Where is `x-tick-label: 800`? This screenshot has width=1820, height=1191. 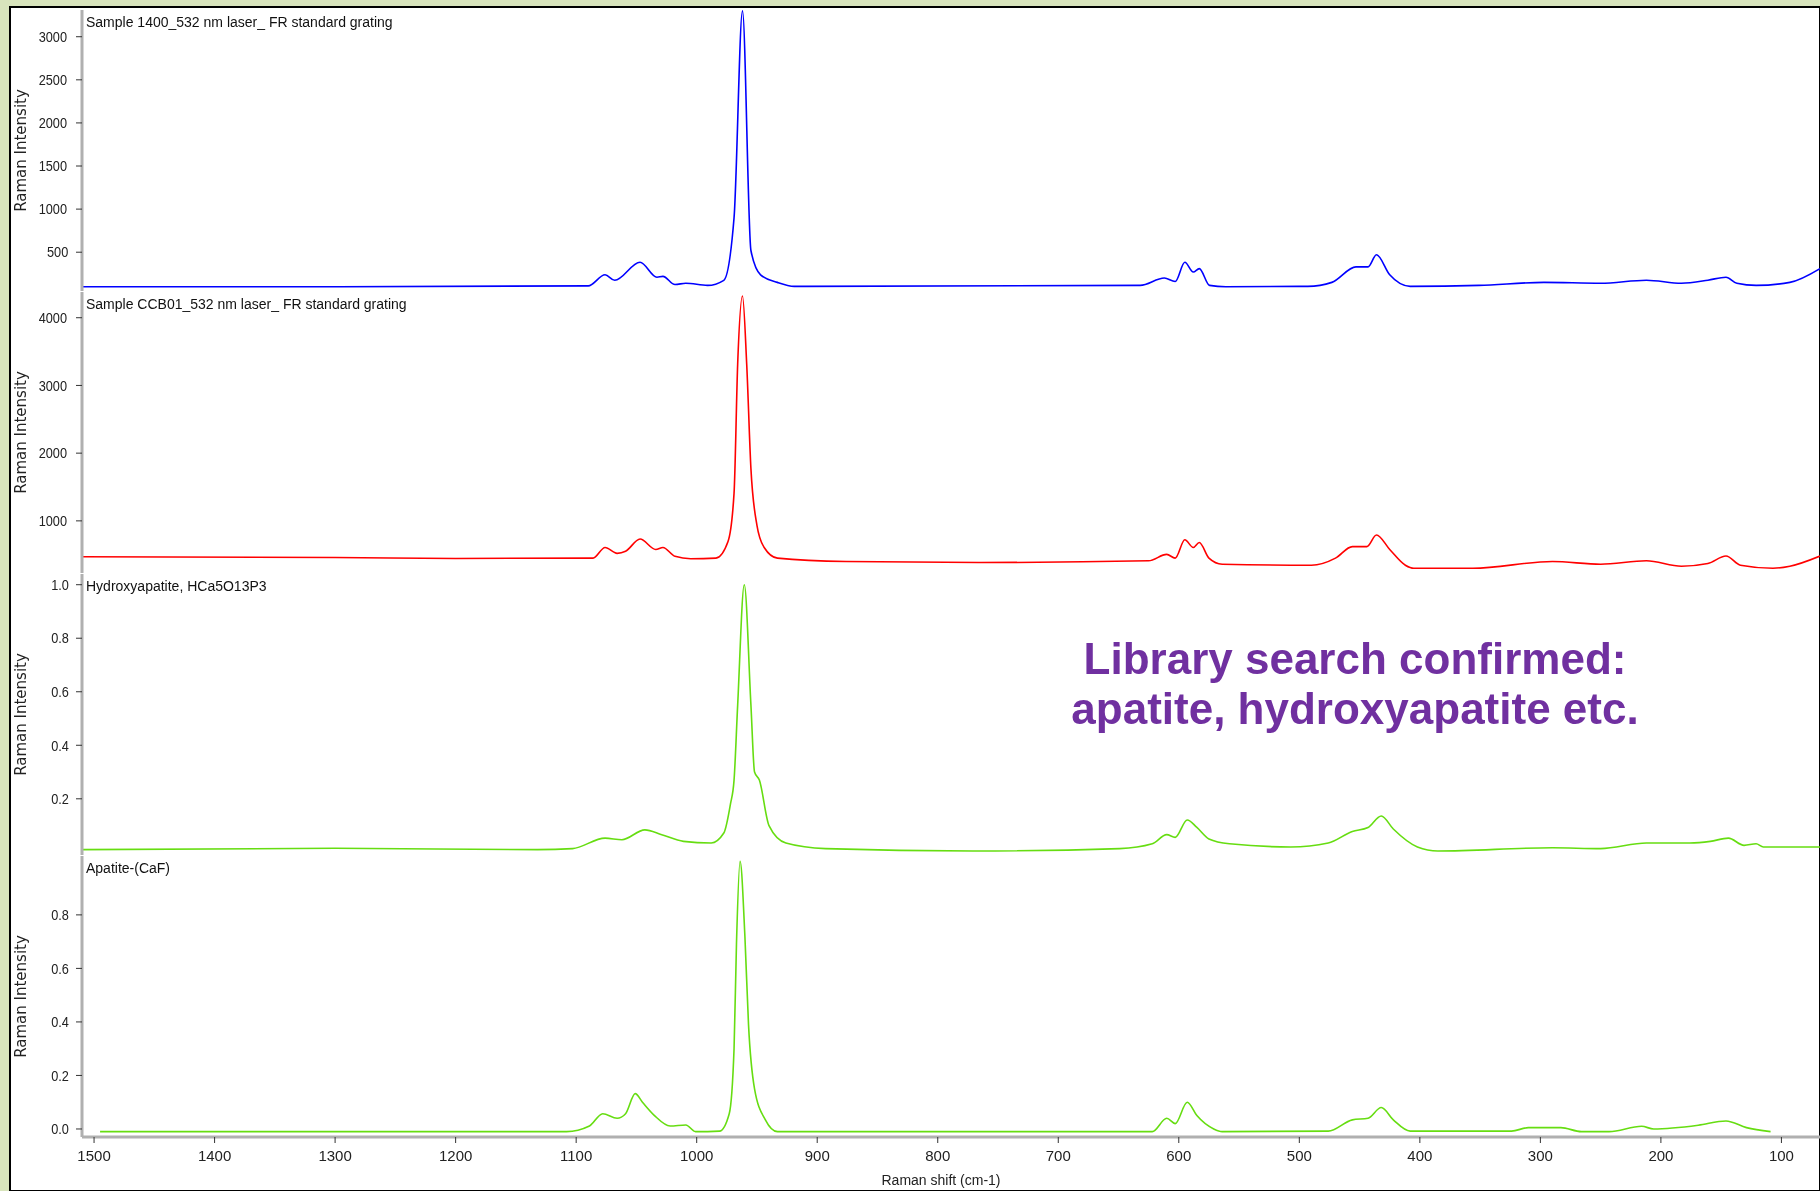 x-tick-label: 800 is located at coordinates (938, 1155).